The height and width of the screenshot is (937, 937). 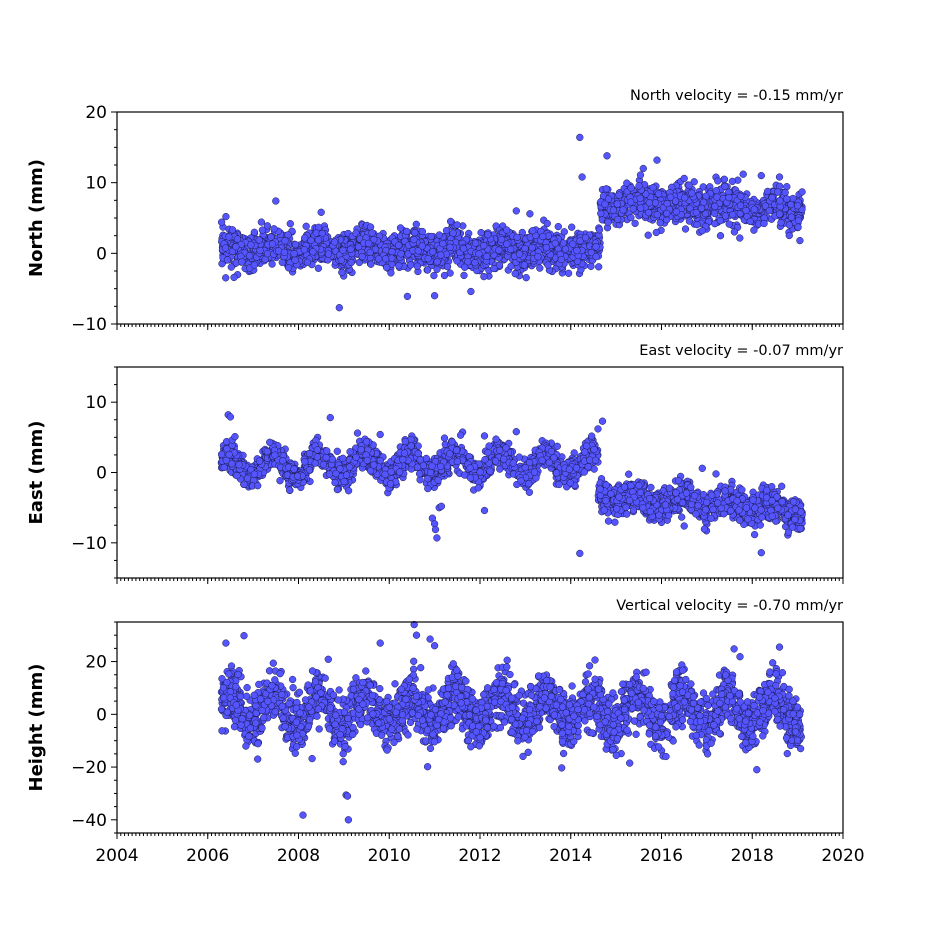 What do you see at coordinates (96, 113) in the screenshot?
I see `north-y-tick-label: 20` at bounding box center [96, 113].